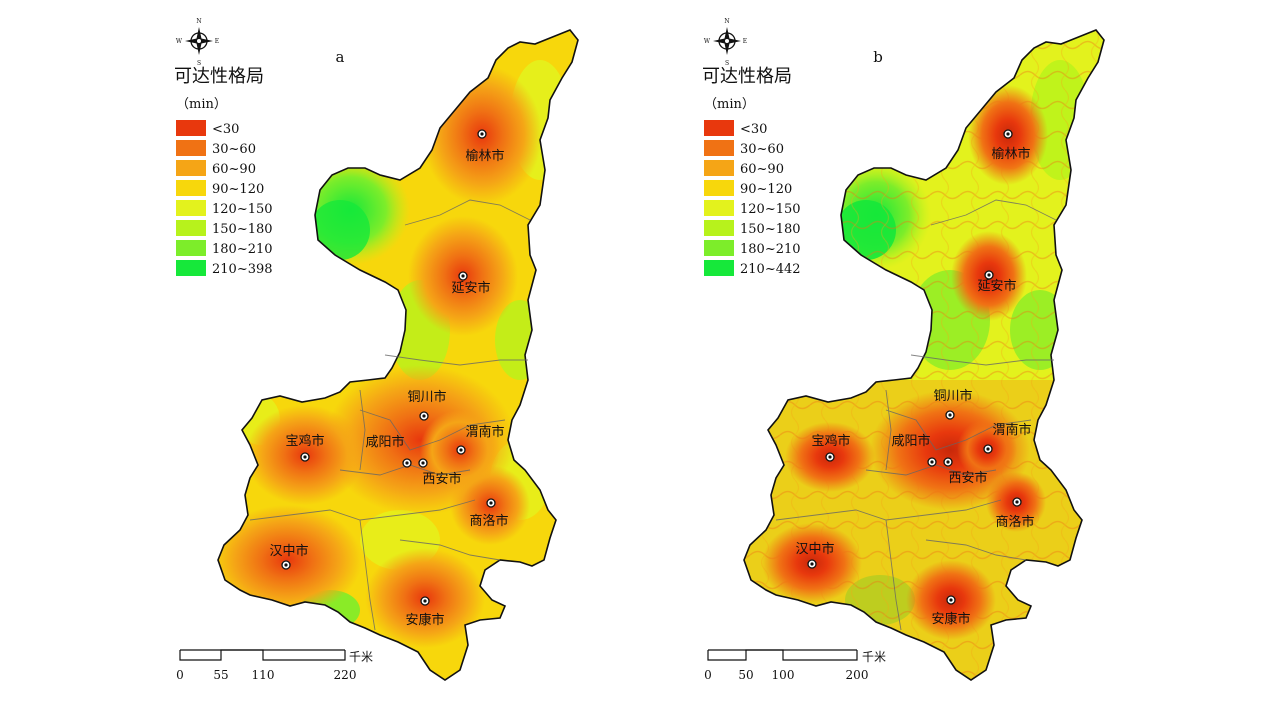 This screenshot has width=1268, height=709. What do you see at coordinates (345, 675) in the screenshot?
I see `scale-tick-a-3: 220` at bounding box center [345, 675].